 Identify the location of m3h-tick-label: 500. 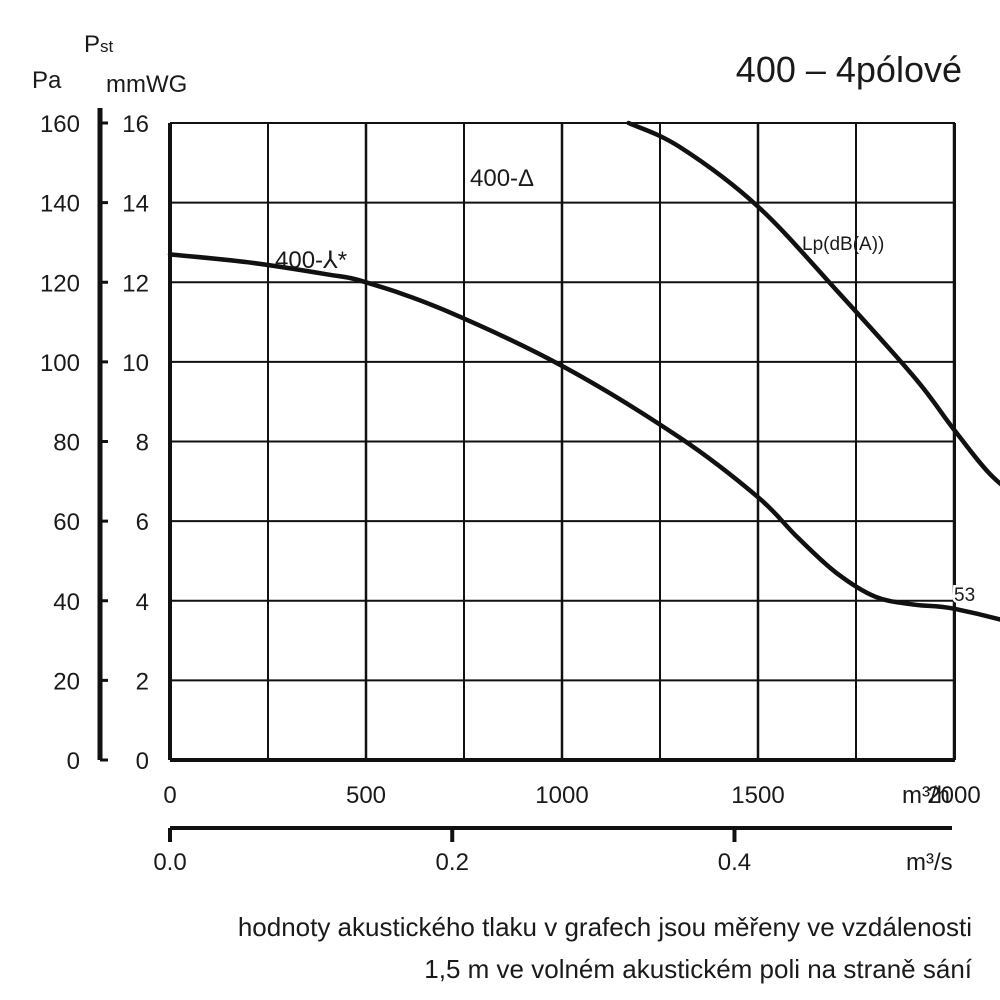
(366, 795).